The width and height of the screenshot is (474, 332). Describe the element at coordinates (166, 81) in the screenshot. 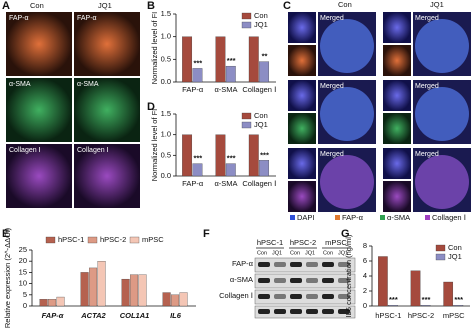

I see `y-tick-label: 0.0` at that location.